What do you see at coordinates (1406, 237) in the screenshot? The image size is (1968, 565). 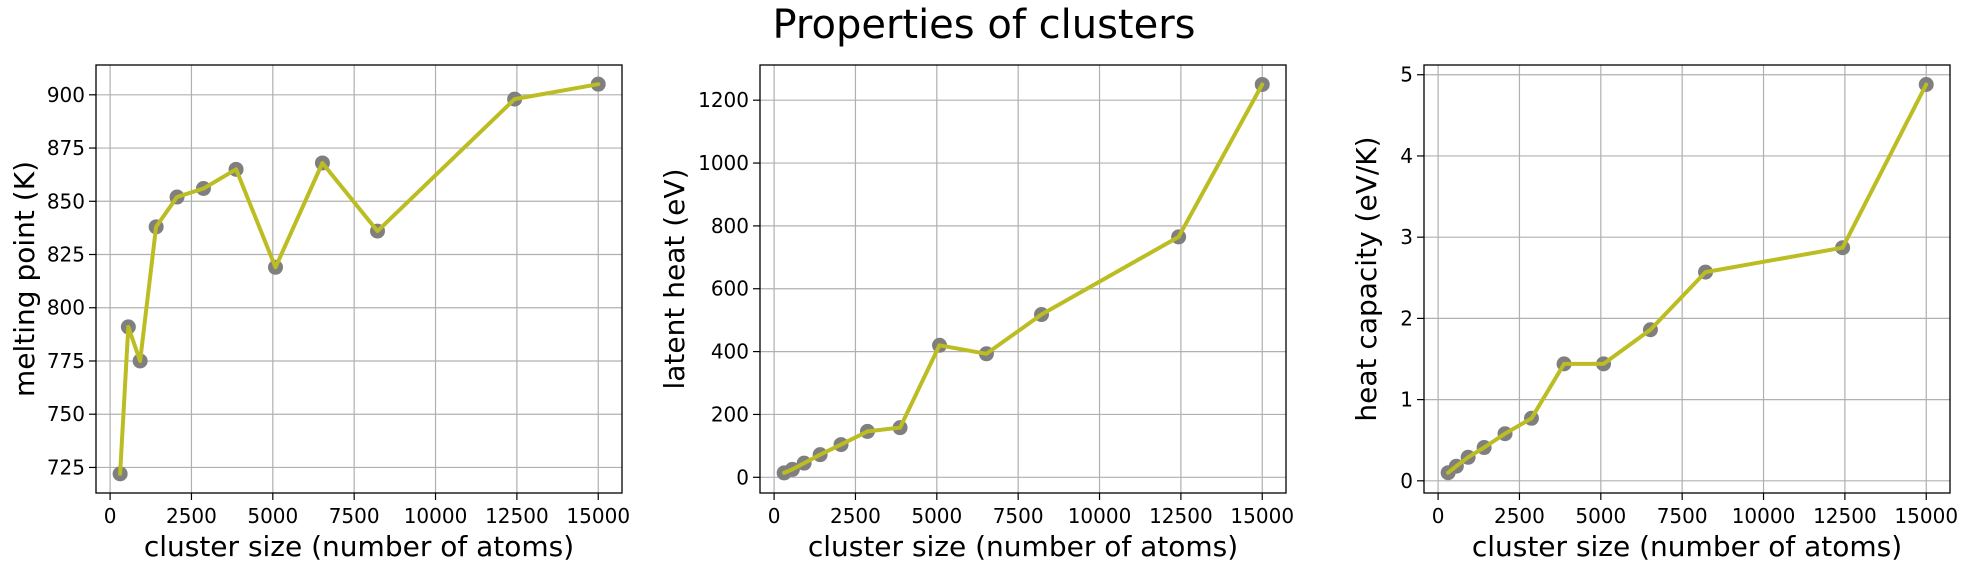 I see `y-tick-label: 3` at bounding box center [1406, 237].